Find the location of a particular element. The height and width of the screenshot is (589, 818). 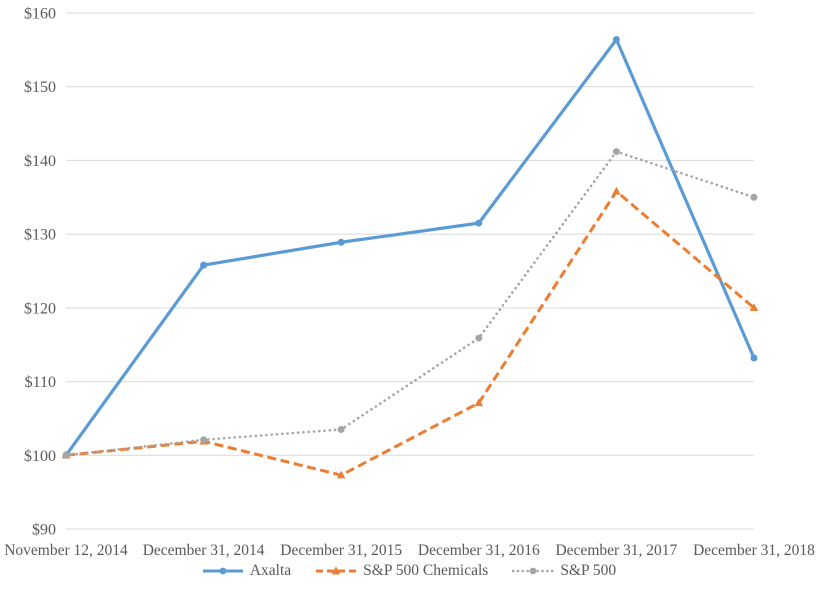

y-axis-tick-label: $130 is located at coordinates (40, 235).